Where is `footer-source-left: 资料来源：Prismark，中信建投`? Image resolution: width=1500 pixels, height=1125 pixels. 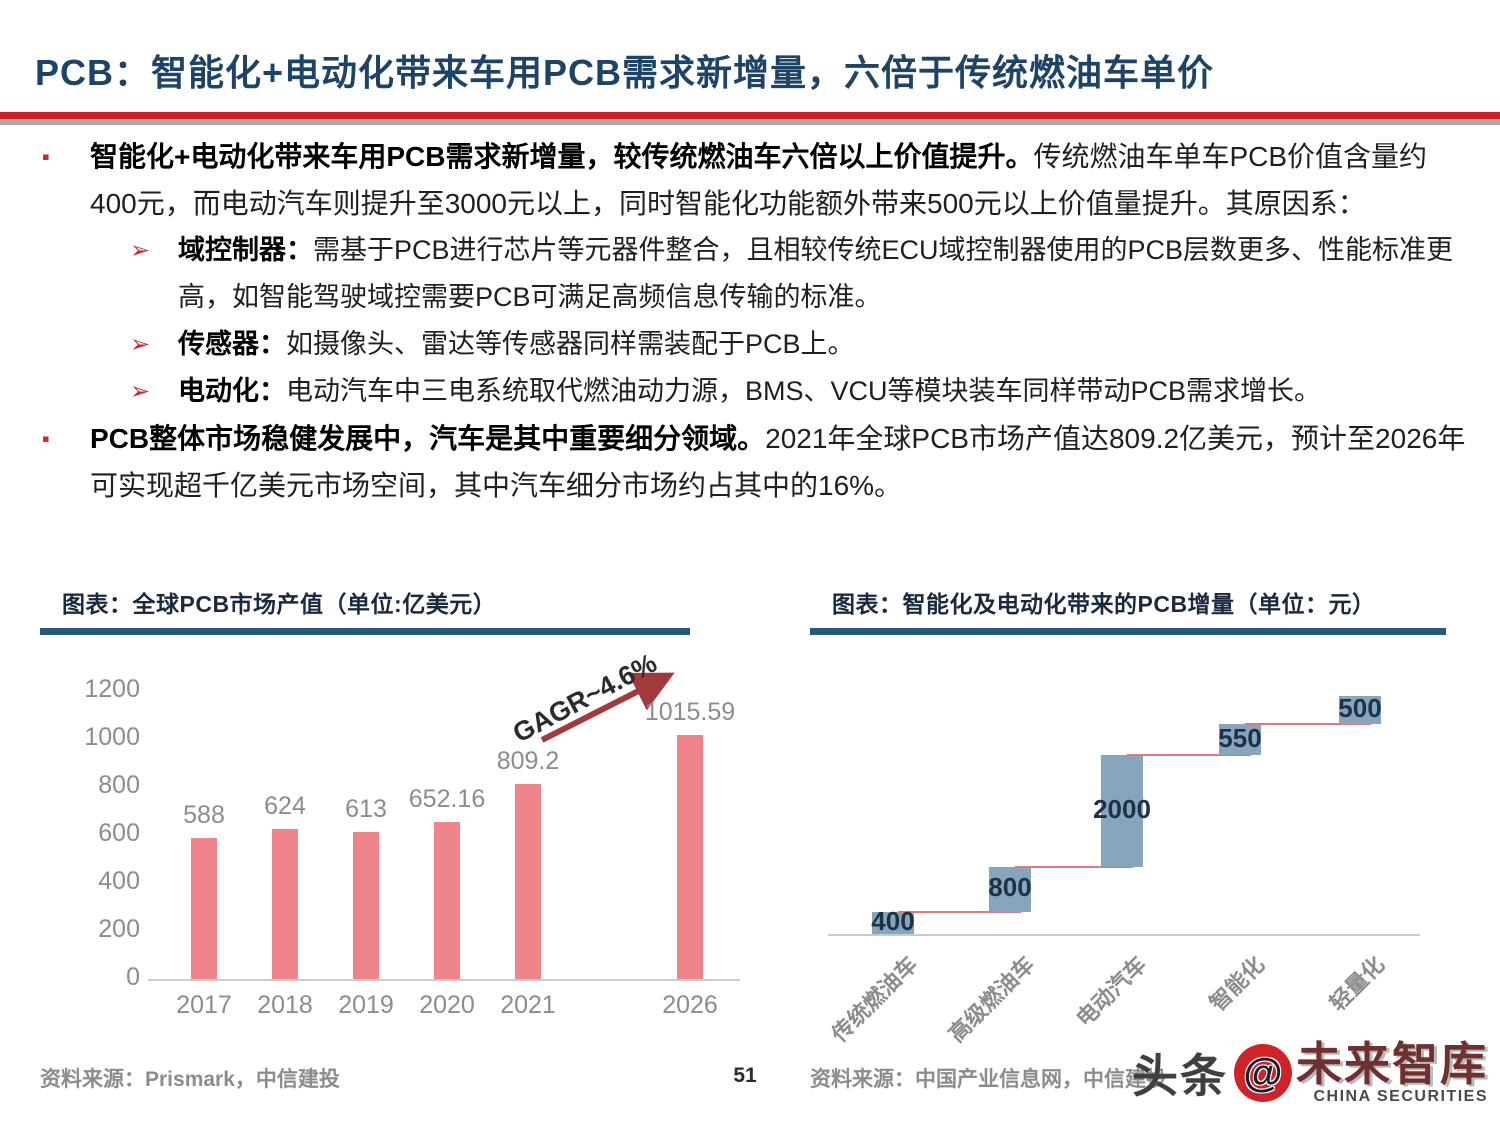
footer-source-left: 资料来源：Prismark，中信建投 is located at coordinates (190, 1079).